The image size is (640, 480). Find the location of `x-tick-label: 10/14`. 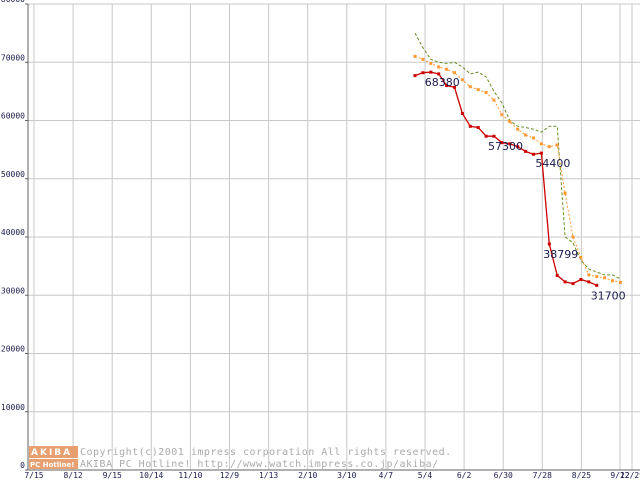

x-tick-label: 10/14 is located at coordinates (151, 475).